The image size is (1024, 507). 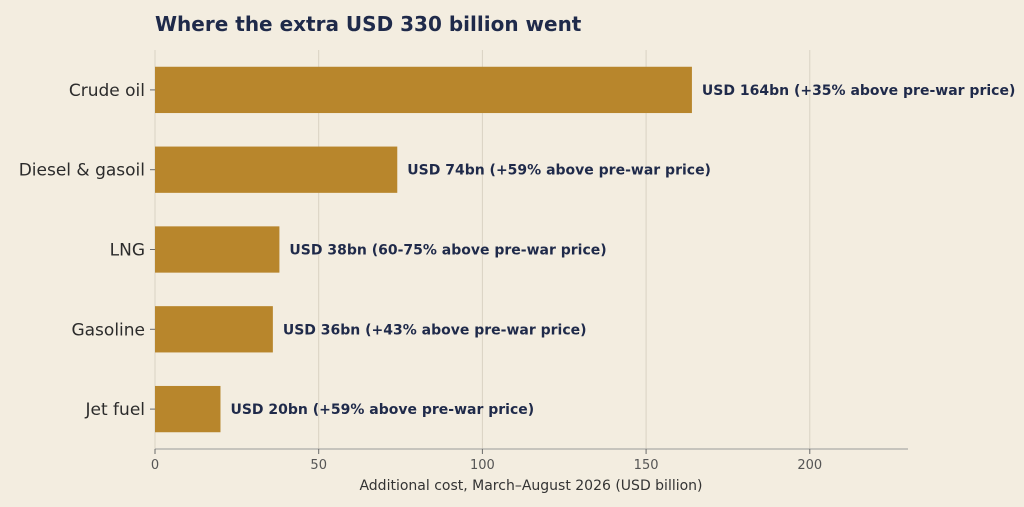 What do you see at coordinates (482, 465) in the screenshot?
I see `x-tick-label-100: 100` at bounding box center [482, 465].